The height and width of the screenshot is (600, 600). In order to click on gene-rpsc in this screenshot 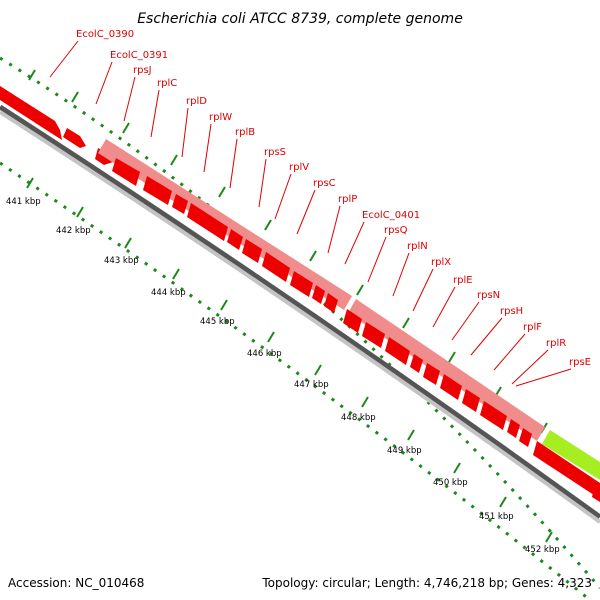, I will do `click(276, 267)`.